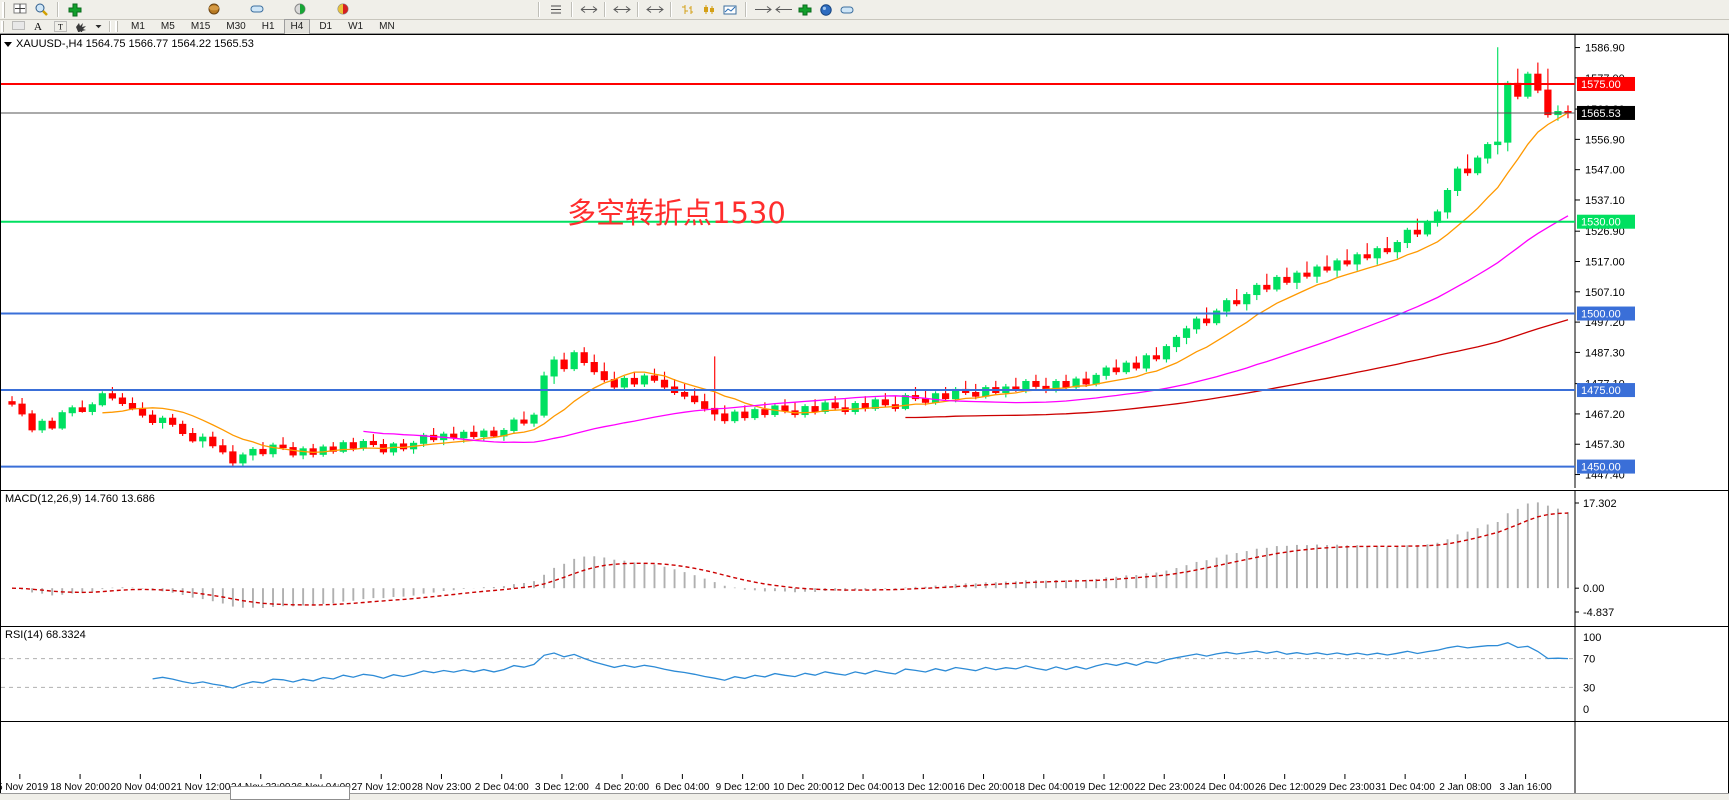 Image resolution: width=1729 pixels, height=800 pixels. I want to click on time-axis-label: 22 Dec 23:00, so click(1164, 787).